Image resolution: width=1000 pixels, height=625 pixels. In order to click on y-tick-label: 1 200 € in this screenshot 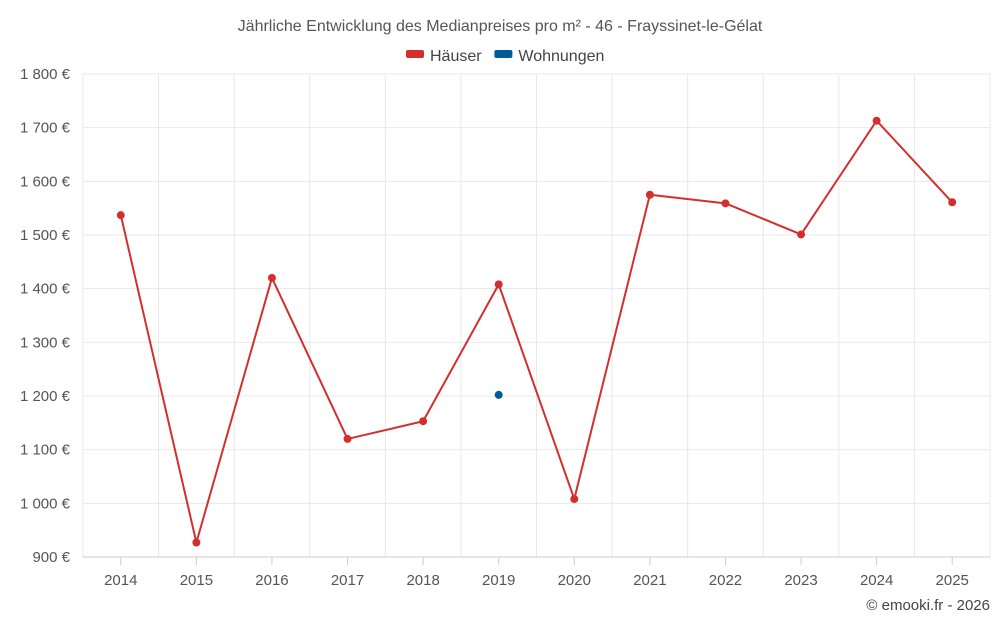, I will do `click(45, 396)`.